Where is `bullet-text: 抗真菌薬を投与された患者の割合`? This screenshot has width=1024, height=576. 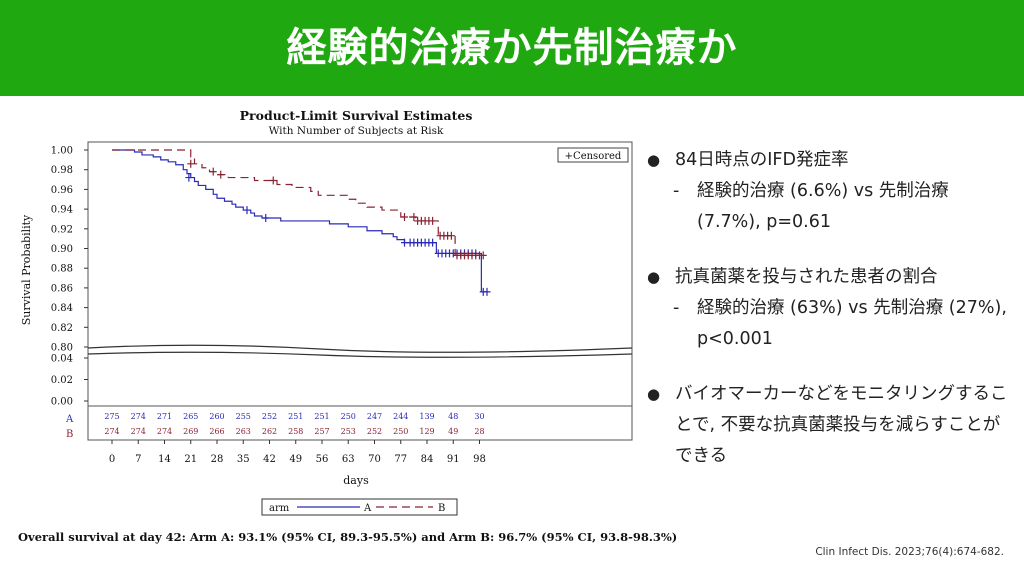 bullet-text: 抗真菌薬を投与された患者の割合 is located at coordinates (806, 277).